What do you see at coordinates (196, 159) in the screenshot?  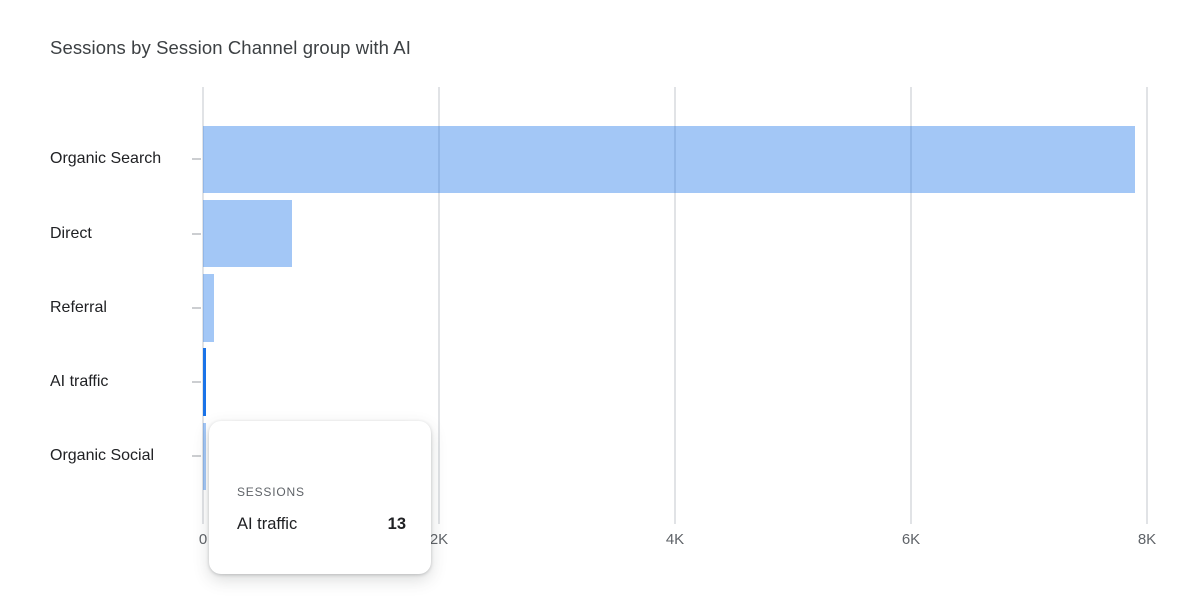 I see `category-tick-organic-search` at bounding box center [196, 159].